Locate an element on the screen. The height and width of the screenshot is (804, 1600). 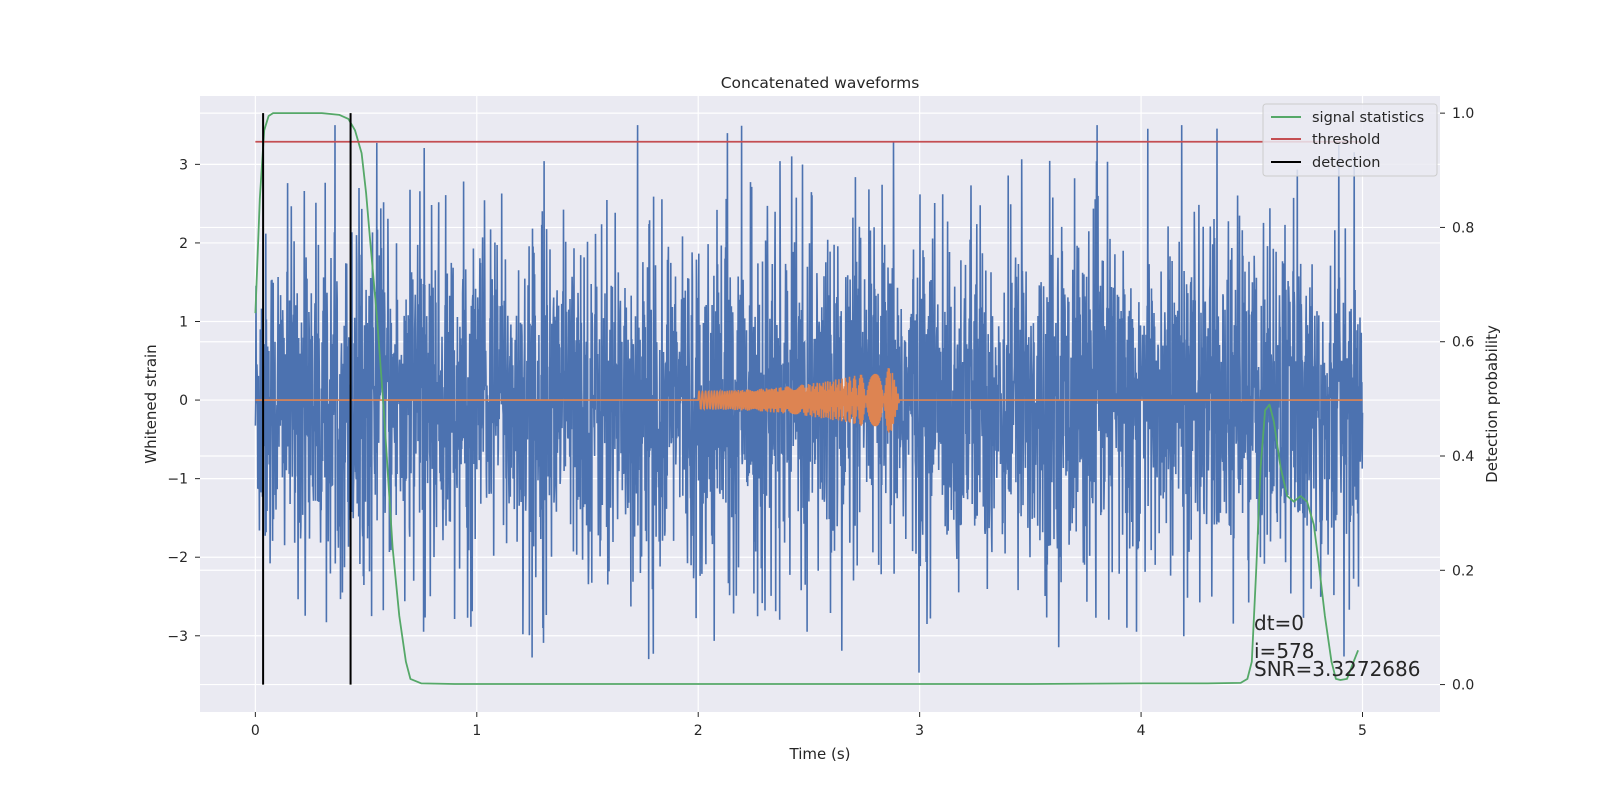
x-tick-label: 3 is located at coordinates (919, 731).